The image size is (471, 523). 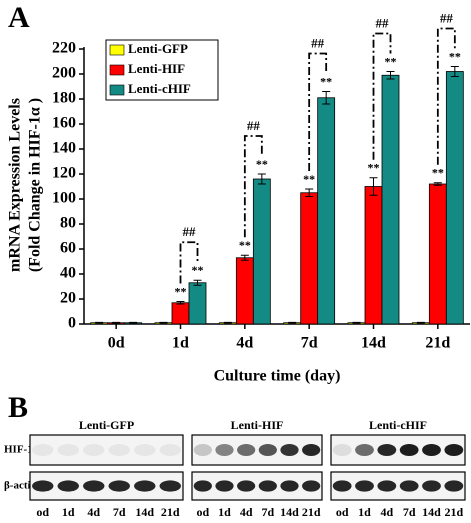 What do you see at coordinates (159, 88) in the screenshot?
I see `legend-label: Lenti-cHIF` at bounding box center [159, 88].